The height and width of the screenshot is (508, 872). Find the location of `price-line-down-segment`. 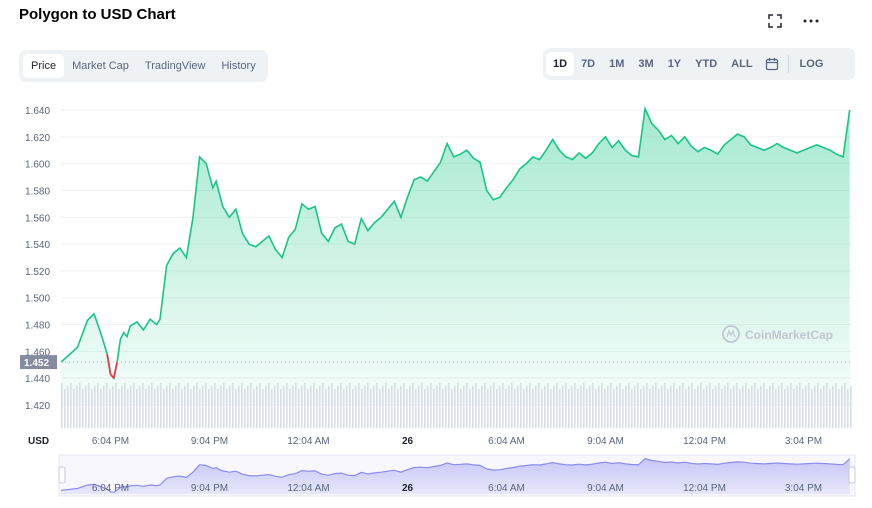

price-line-down-segment is located at coordinates (109, 364).